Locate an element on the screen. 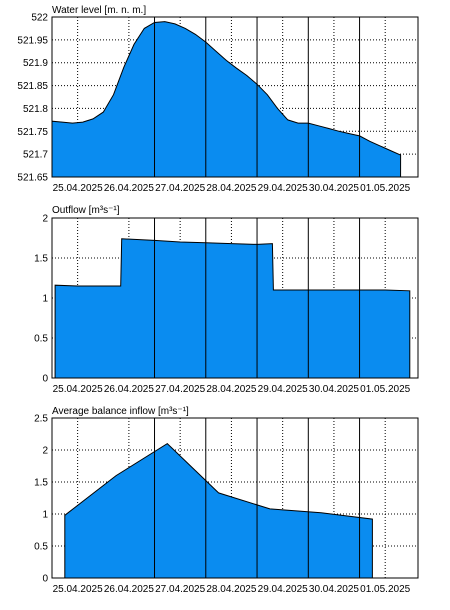 This screenshot has height=610, width=450. y-tick-label: 2.5 is located at coordinates (41, 419).